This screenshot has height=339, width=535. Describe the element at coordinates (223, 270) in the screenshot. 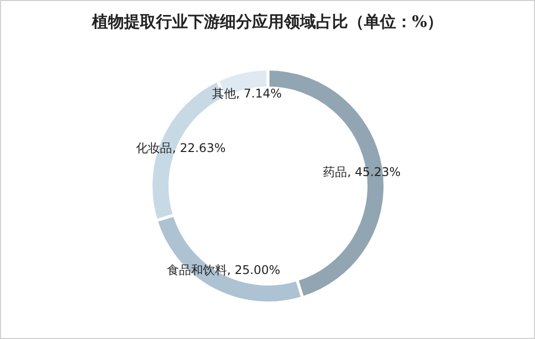

I see `slice-label: 食品和饮料, 25.00%` at that location.